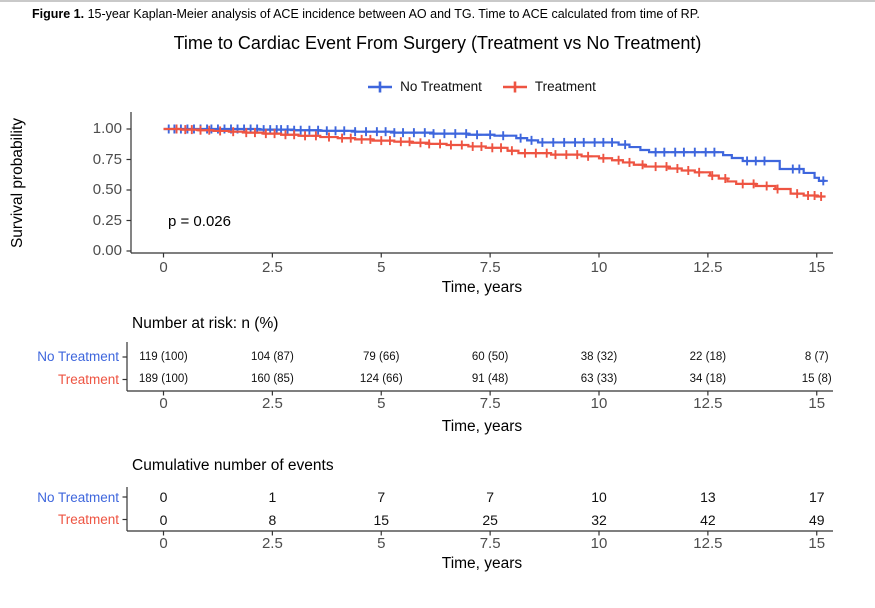 The width and height of the screenshot is (875, 608). I want to click on risk-x-tick-label: 2.5, so click(272, 403).